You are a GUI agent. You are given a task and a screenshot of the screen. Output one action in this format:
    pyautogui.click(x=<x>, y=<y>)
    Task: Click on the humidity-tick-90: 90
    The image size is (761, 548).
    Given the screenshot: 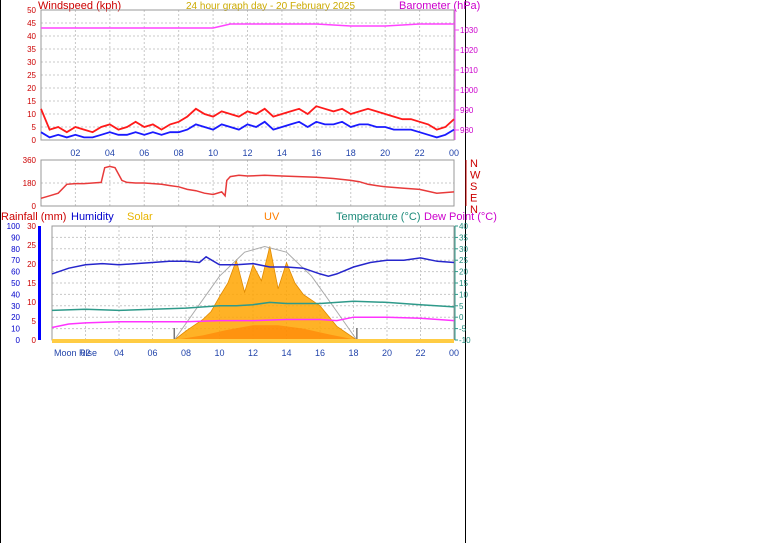 What is the action you would take?
    pyautogui.click(x=15, y=237)
    